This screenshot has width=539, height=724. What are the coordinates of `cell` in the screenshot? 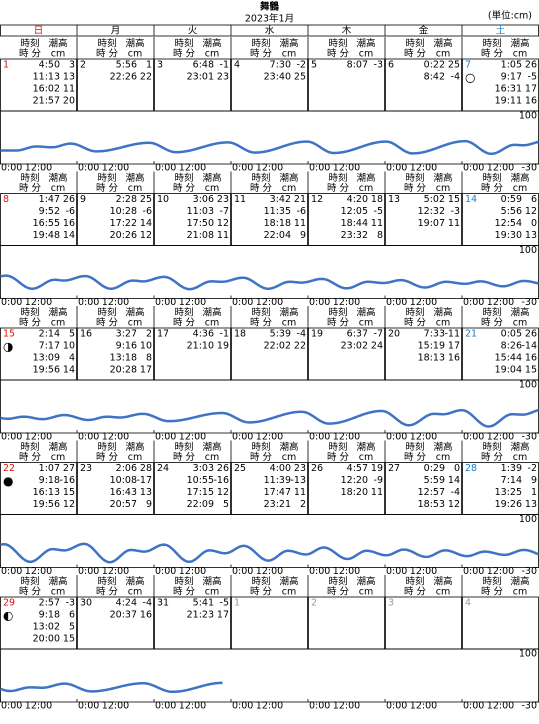 It's located at (269, 623).